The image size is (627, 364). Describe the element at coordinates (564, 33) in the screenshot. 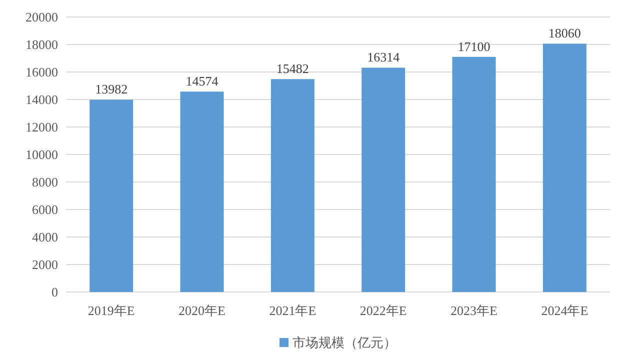

I see `data-label: 18060` at that location.